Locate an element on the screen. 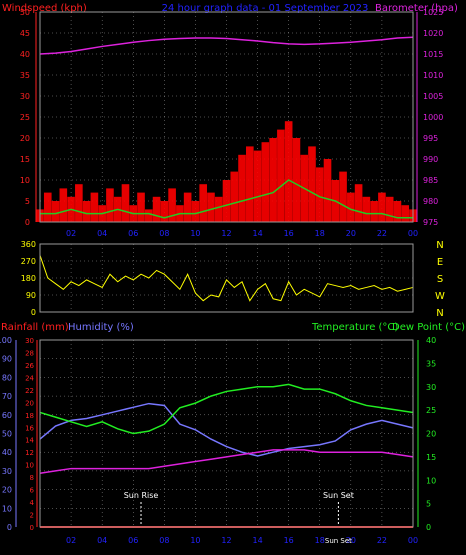 The height and width of the screenshot is (555, 466). wind-tick-label: 20 is located at coordinates (25, 138).